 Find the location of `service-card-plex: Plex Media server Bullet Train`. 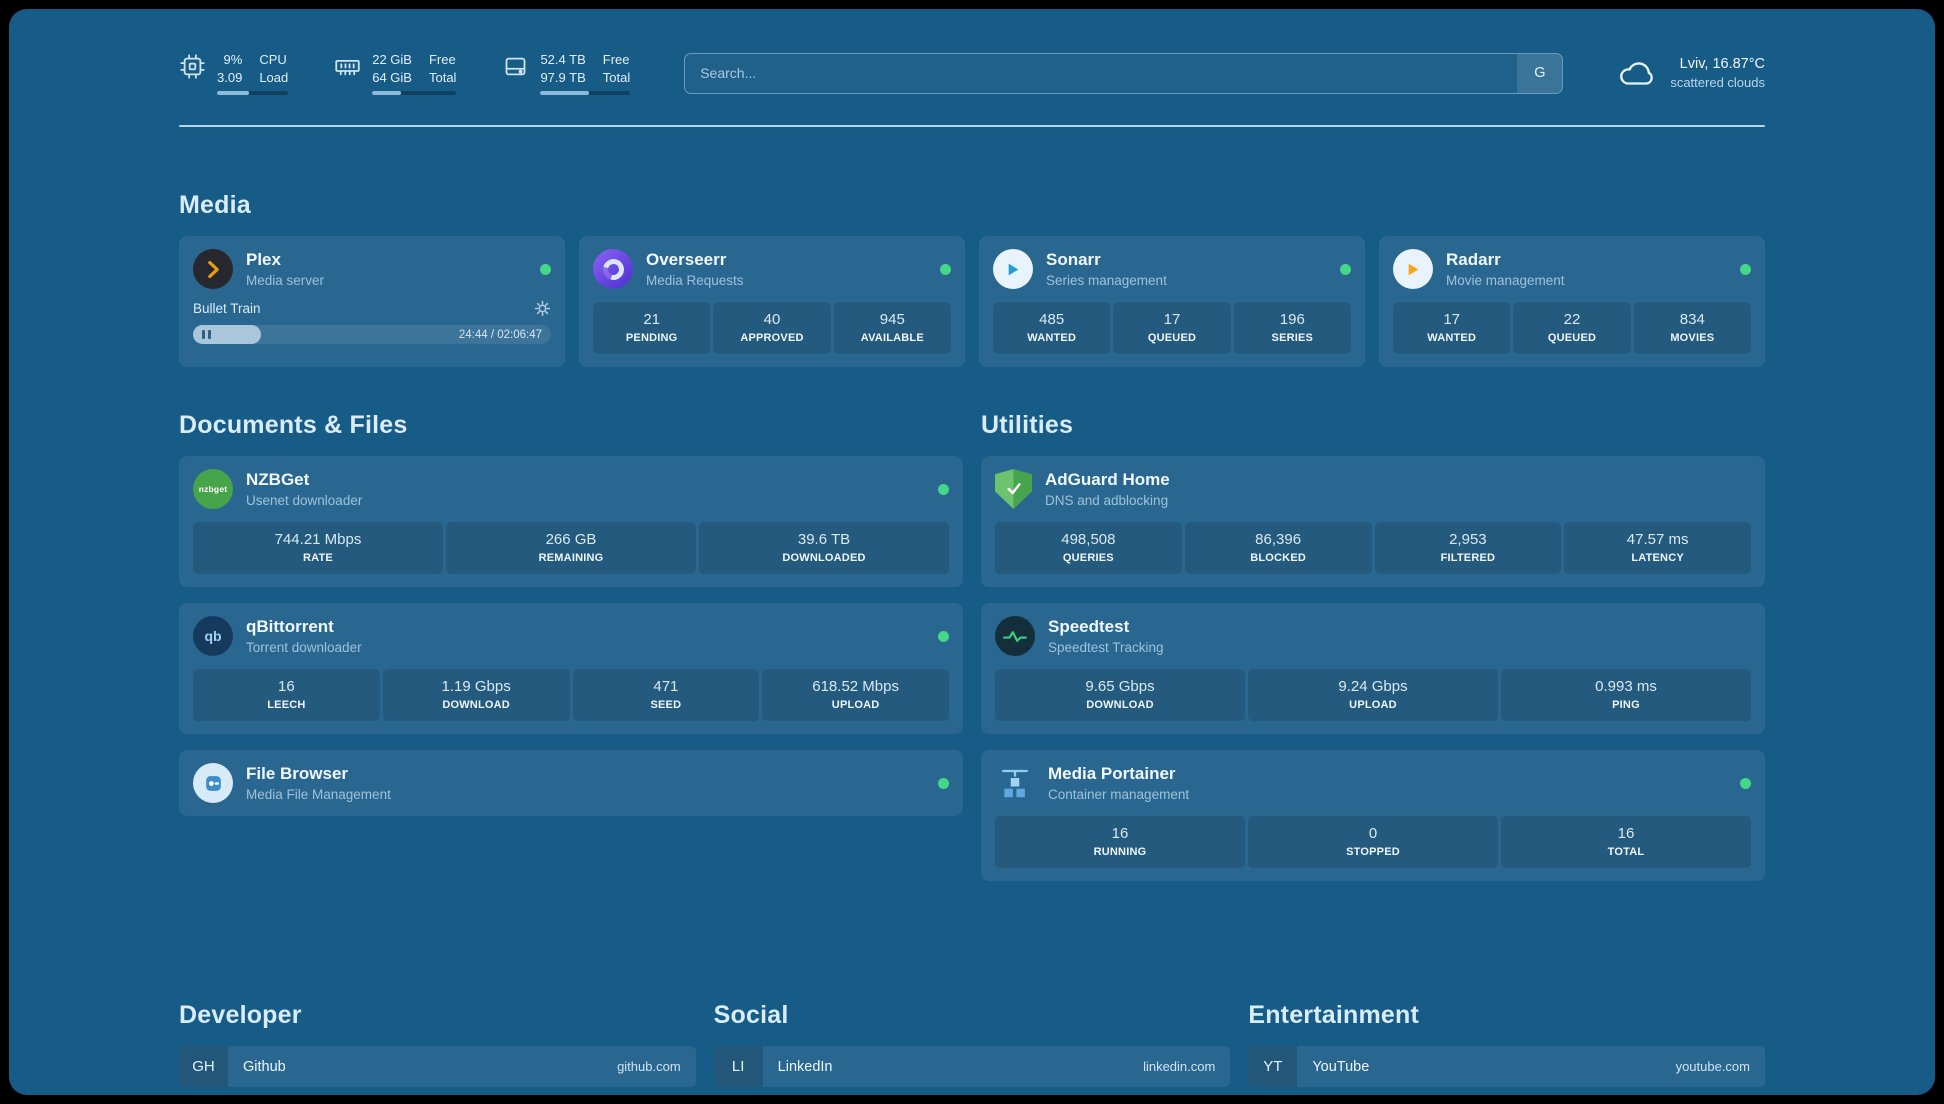

service-card-plex: Plex Media server Bullet Train is located at coordinates (372, 301).